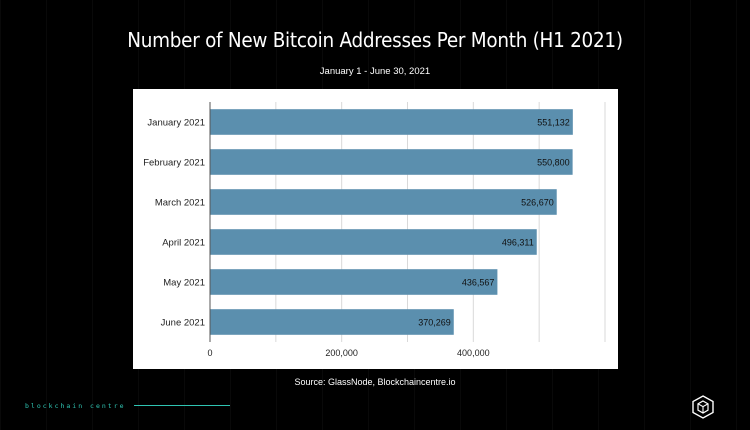 This screenshot has height=430, width=750. What do you see at coordinates (518, 243) in the screenshot?
I see `value-label: 496,311` at bounding box center [518, 243].